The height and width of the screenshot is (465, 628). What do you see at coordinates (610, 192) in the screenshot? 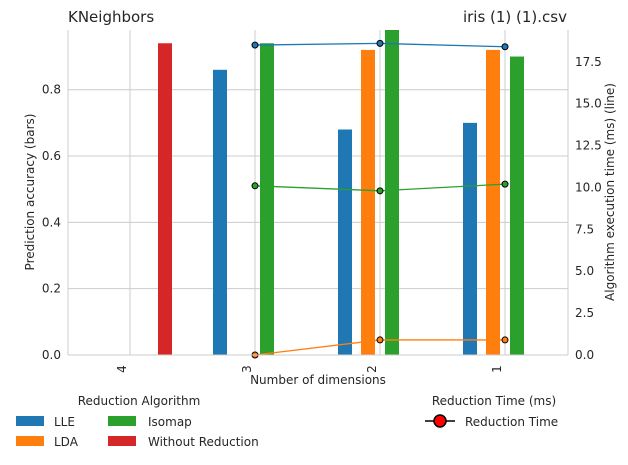
I see `y2-axis-label: Algorithm execution time (ms) (line)` at bounding box center [610, 192].